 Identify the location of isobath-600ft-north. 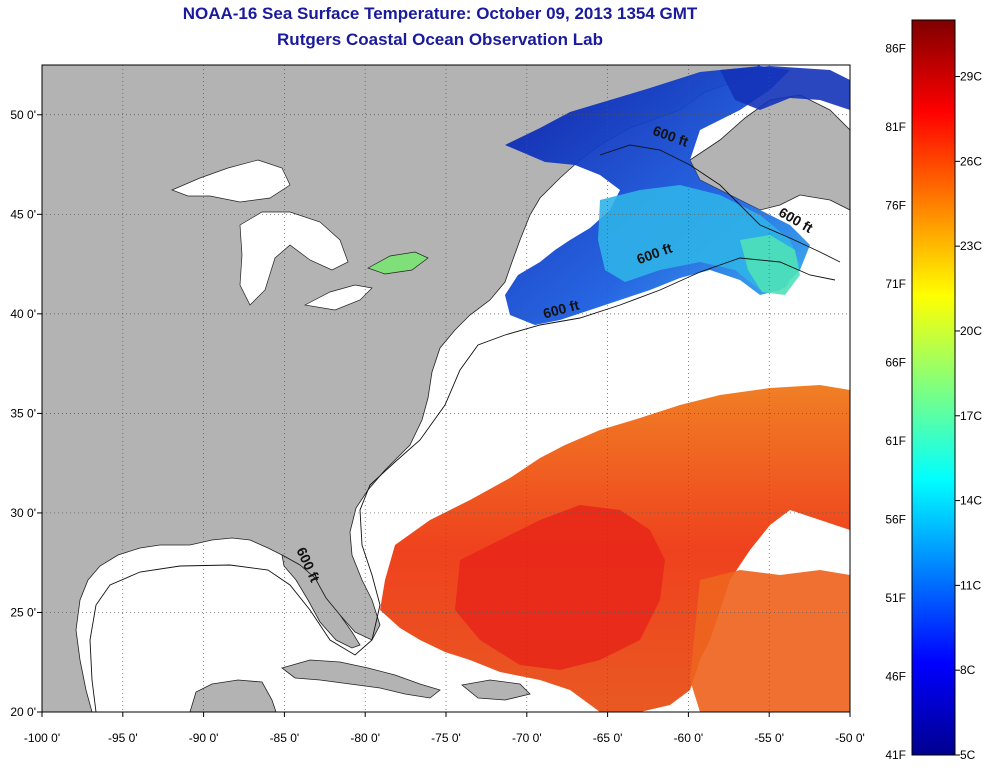
(720, 203).